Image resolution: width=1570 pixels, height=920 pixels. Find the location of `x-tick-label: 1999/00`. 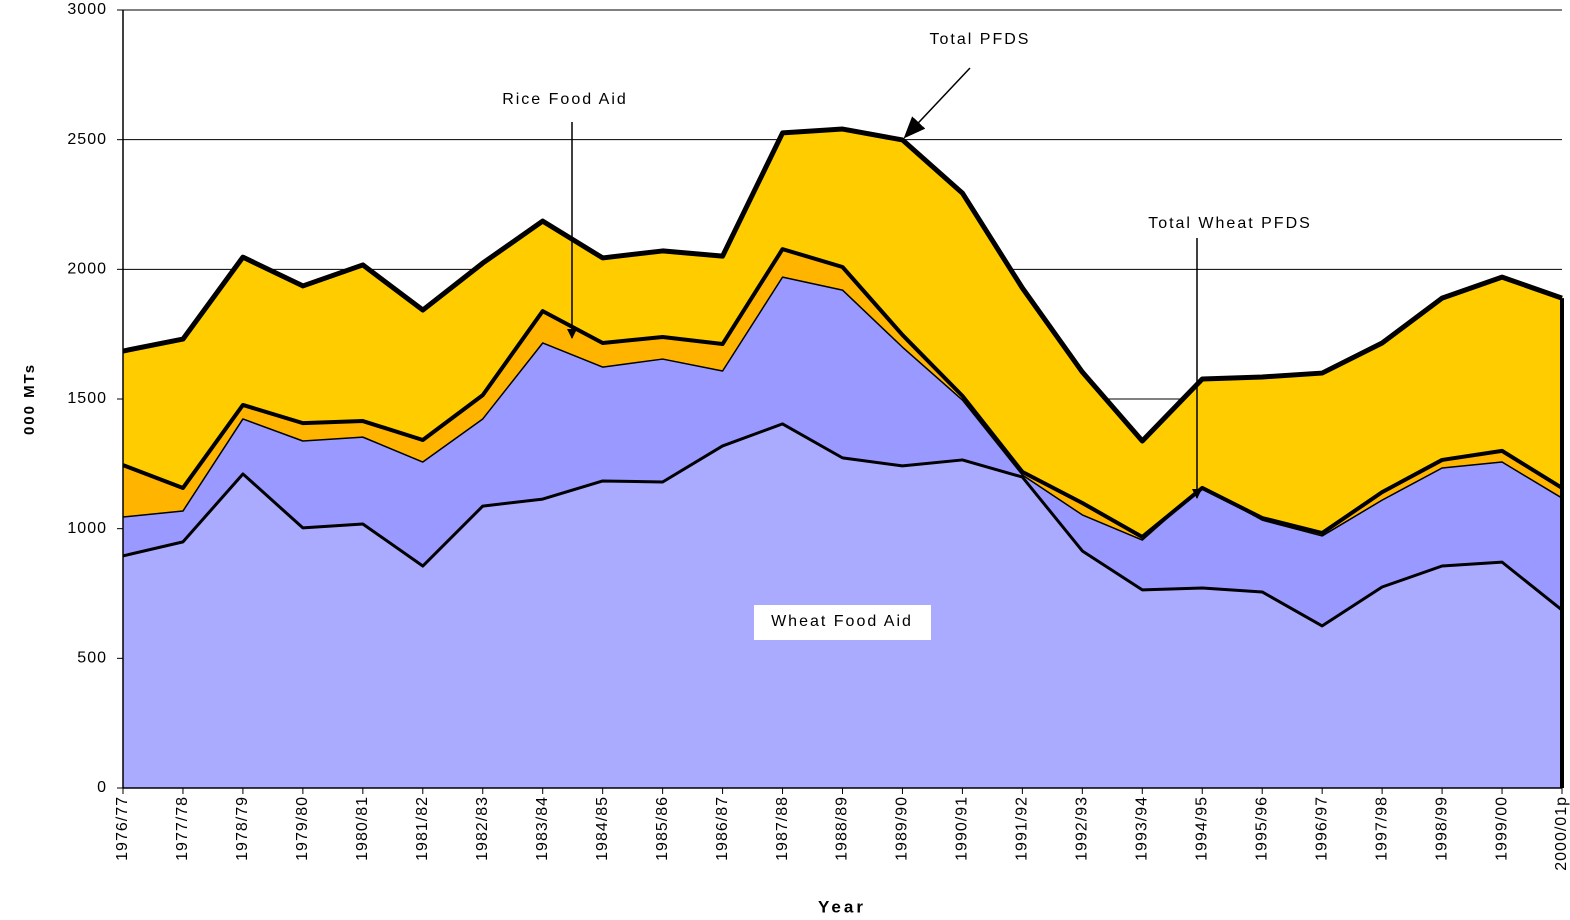

x-tick-label: 1999/00 is located at coordinates (1501, 828).